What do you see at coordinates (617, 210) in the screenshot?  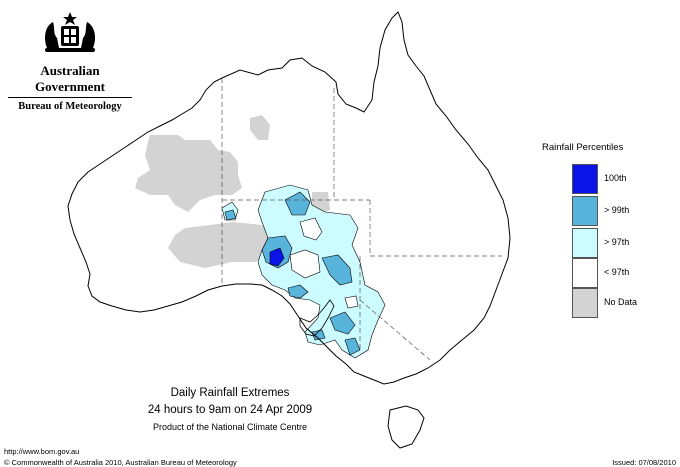 I see `legend-label: > 99th` at bounding box center [617, 210].